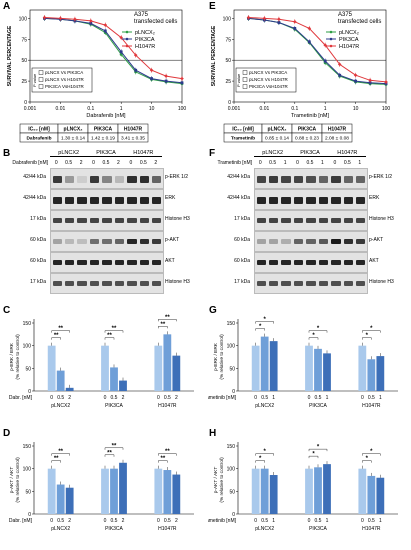 The image size is (411, 550). I want to click on blot-protein-label: p-AKT, so click(172, 240).